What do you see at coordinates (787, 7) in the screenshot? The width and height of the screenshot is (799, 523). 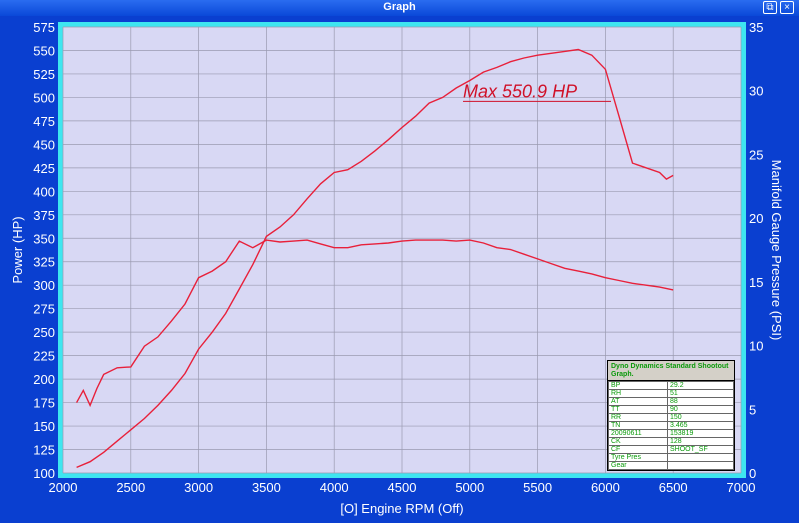 I see `close-button: ×` at bounding box center [787, 7].